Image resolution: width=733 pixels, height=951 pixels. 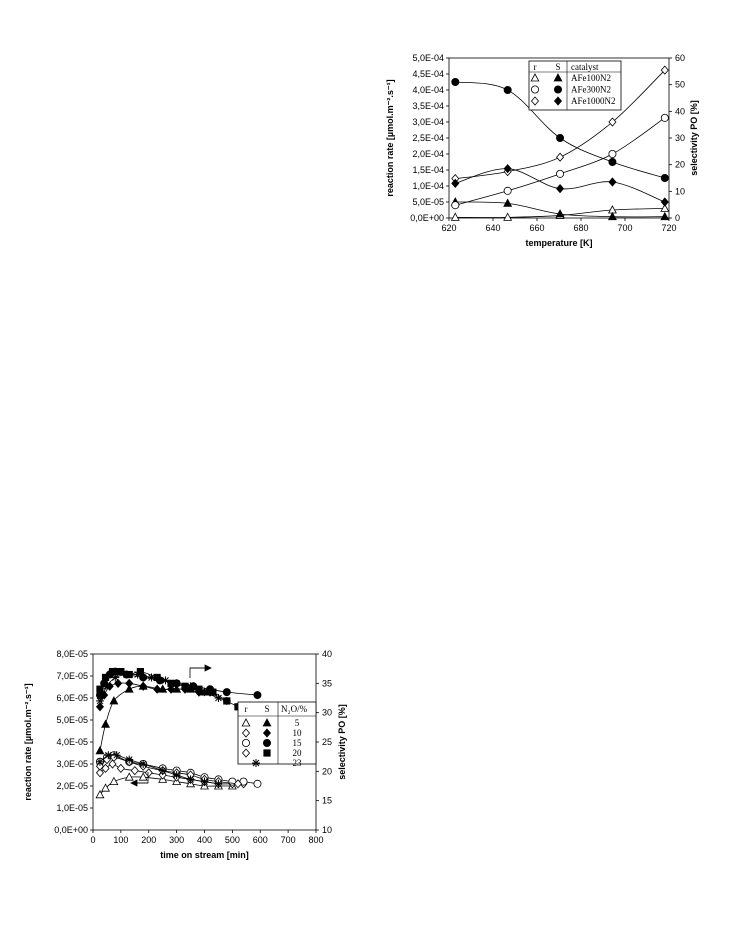 What do you see at coordinates (294, 709) in the screenshot?
I see `chart2-legend-header: N₂O/%` at bounding box center [294, 709].